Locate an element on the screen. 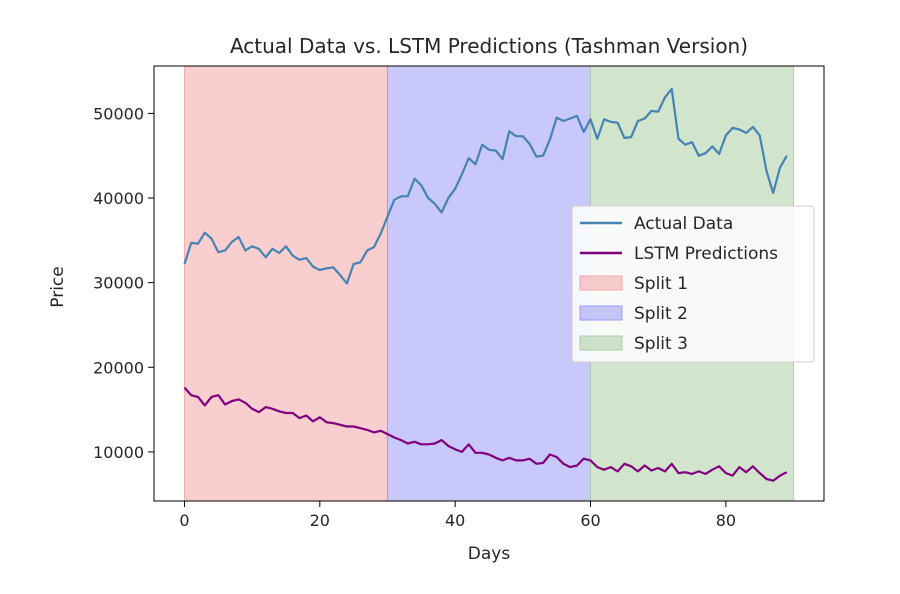 Image resolution: width=900 pixels, height=594 pixels. y-tick-label: 40000 is located at coordinates (118, 198).